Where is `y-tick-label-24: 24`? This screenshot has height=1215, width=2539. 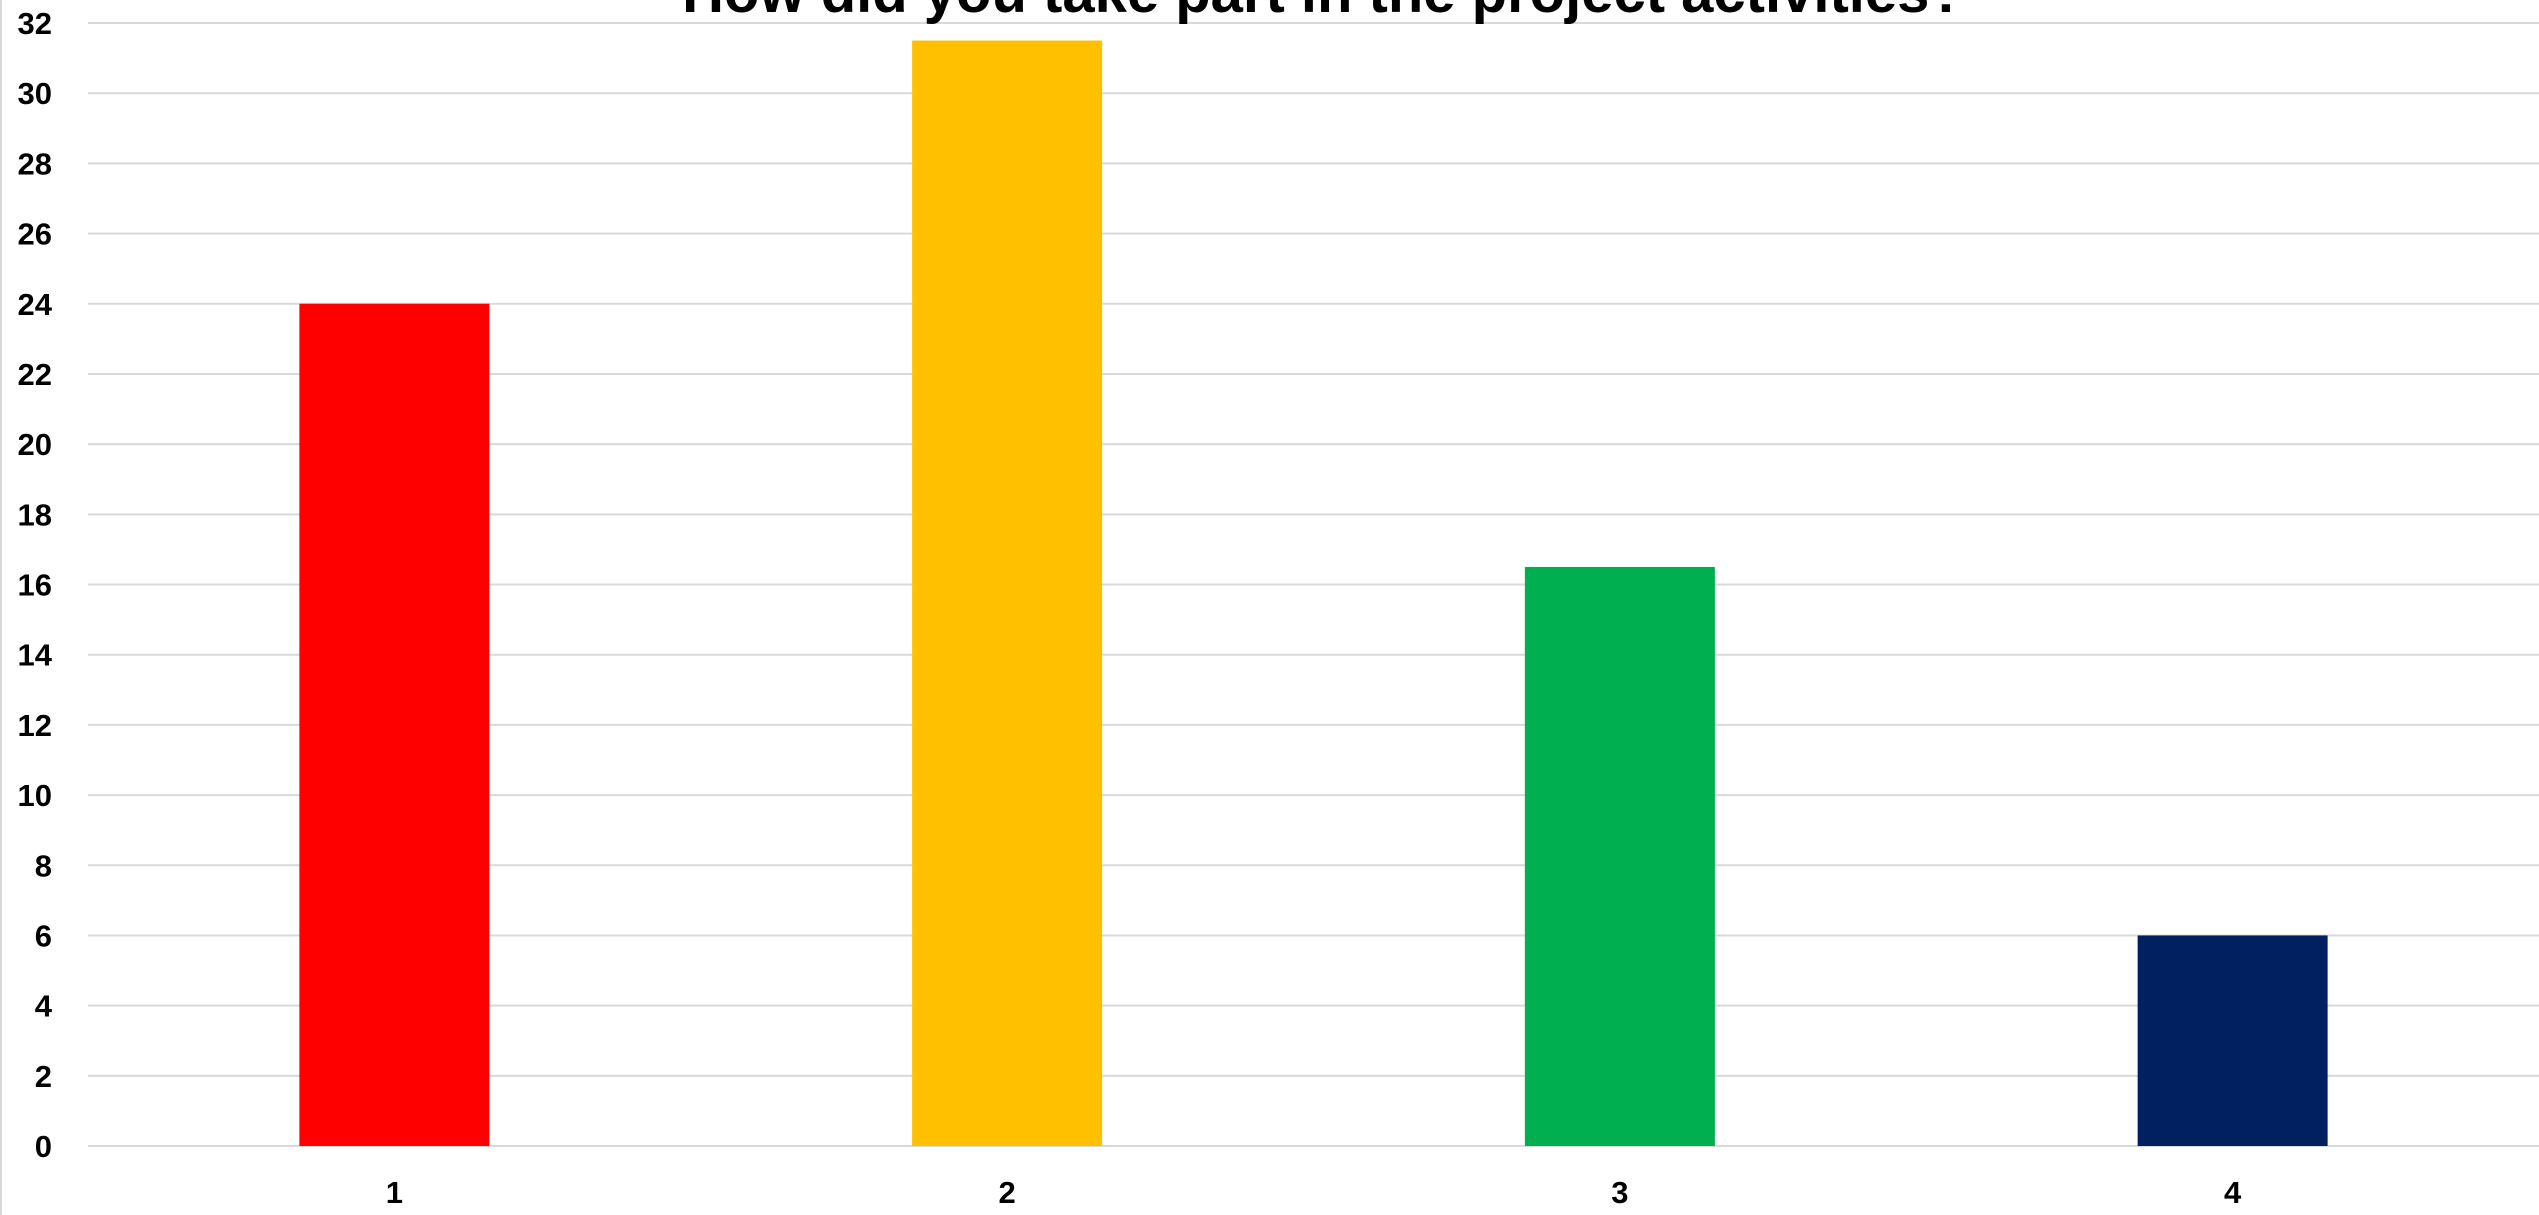 y-tick-label-24: 24 is located at coordinates (35, 304).